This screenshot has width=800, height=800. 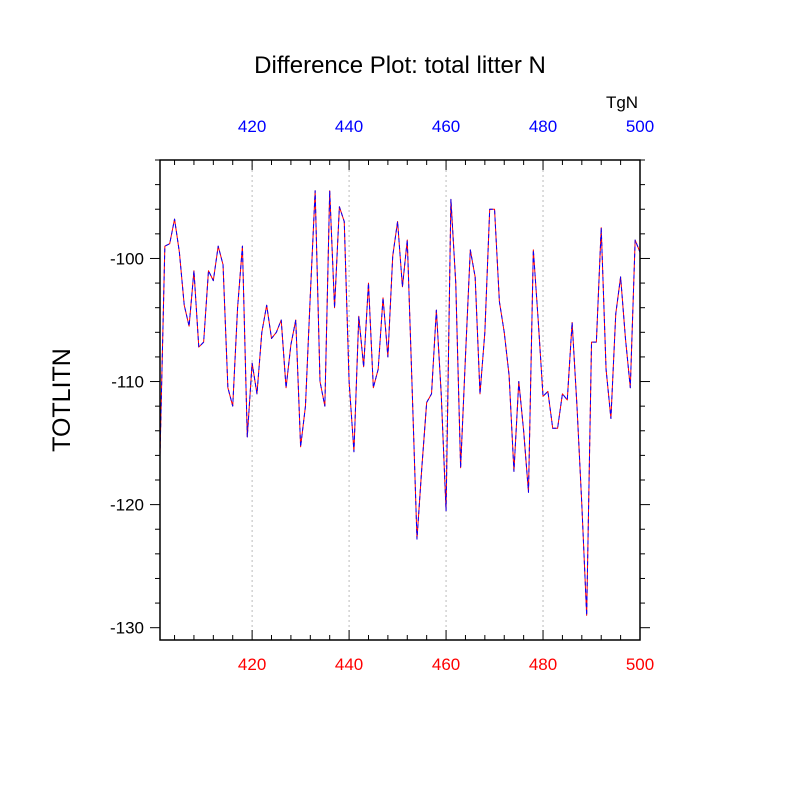 What do you see at coordinates (252, 664) in the screenshot?
I see `x-tick-label-bottom-420: 420` at bounding box center [252, 664].